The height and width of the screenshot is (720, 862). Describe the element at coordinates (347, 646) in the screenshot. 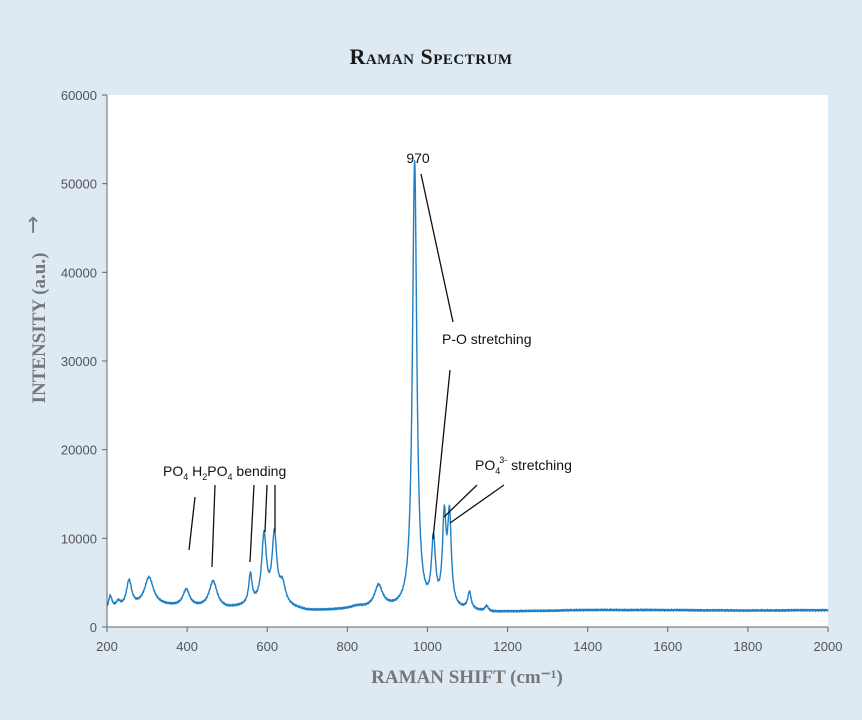

I see `x-tick-label: 800` at that location.